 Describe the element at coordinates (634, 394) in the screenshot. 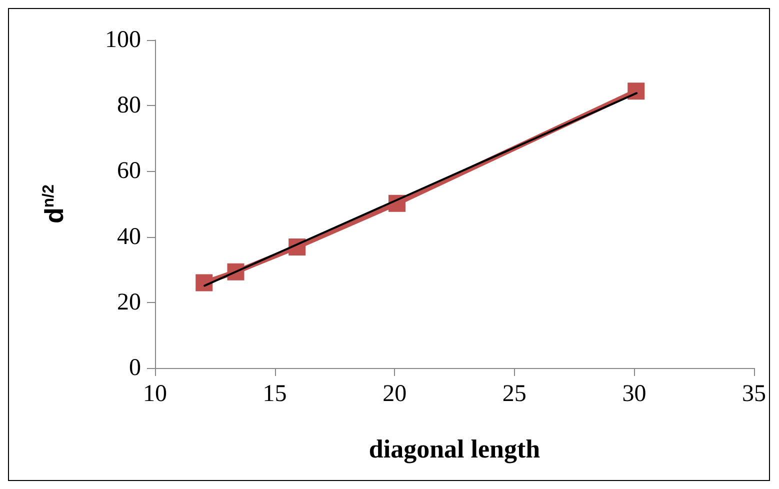

I see `x-tick-label: 30` at that location.